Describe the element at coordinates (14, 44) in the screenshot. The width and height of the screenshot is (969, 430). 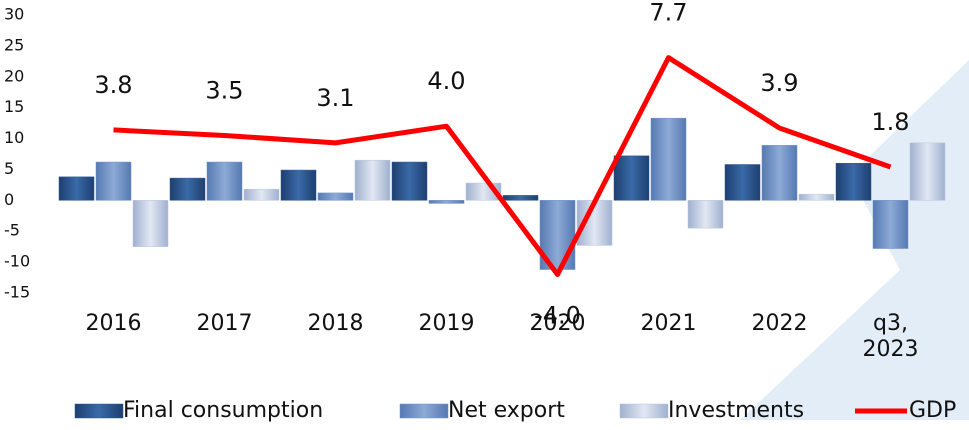
I see `y-tick-label: 25` at that location.